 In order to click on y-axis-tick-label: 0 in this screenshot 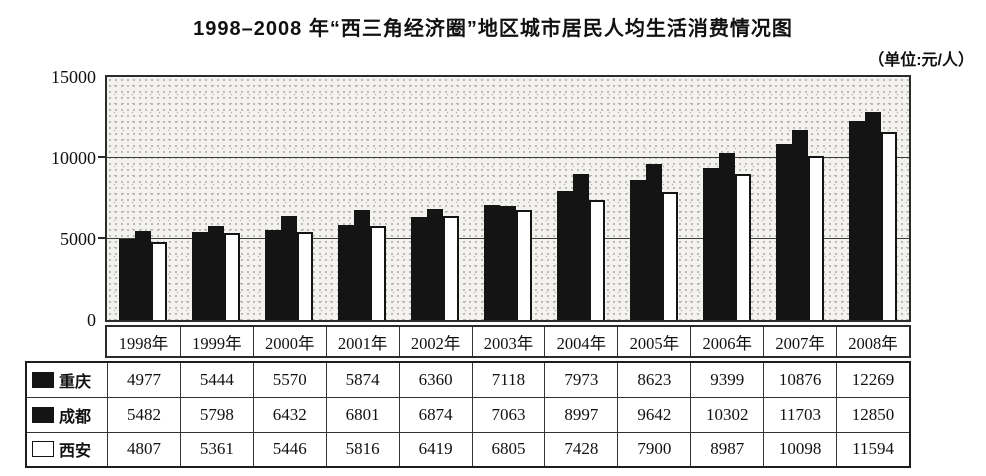, I will do `click(91, 320)`.